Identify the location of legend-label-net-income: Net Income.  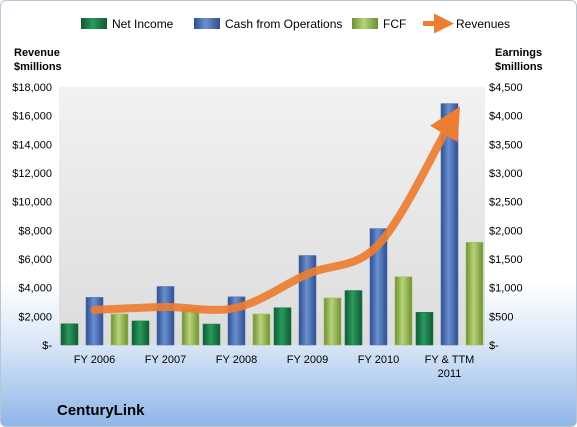
(143, 24).